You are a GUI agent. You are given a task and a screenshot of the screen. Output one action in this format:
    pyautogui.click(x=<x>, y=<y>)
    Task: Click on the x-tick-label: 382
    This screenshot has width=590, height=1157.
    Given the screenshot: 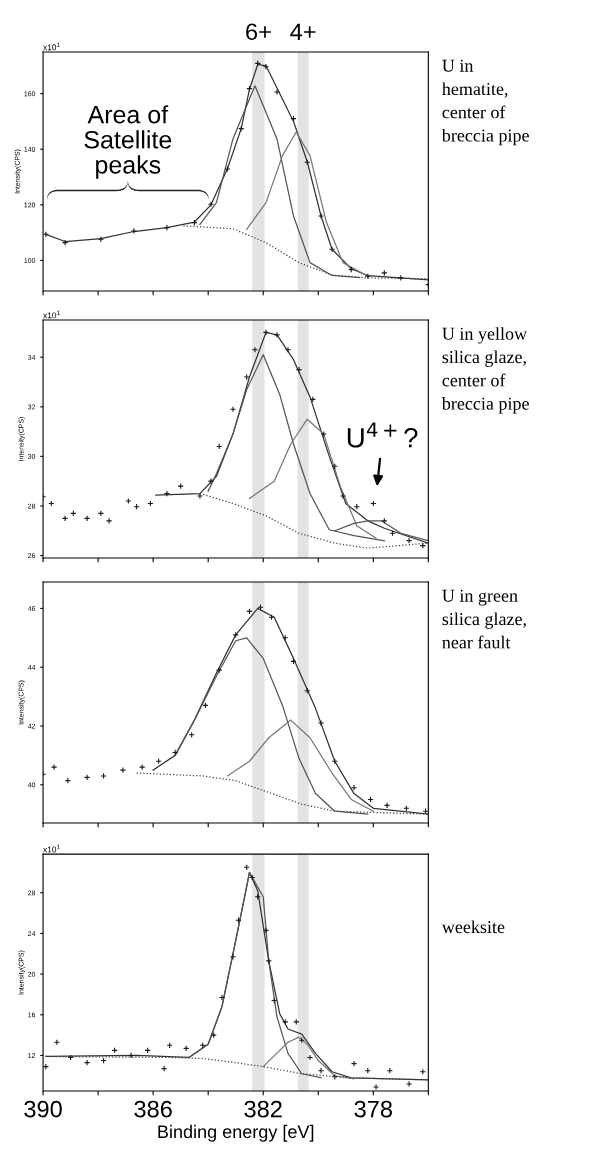 What is the action you would take?
    pyautogui.click(x=263, y=1109)
    